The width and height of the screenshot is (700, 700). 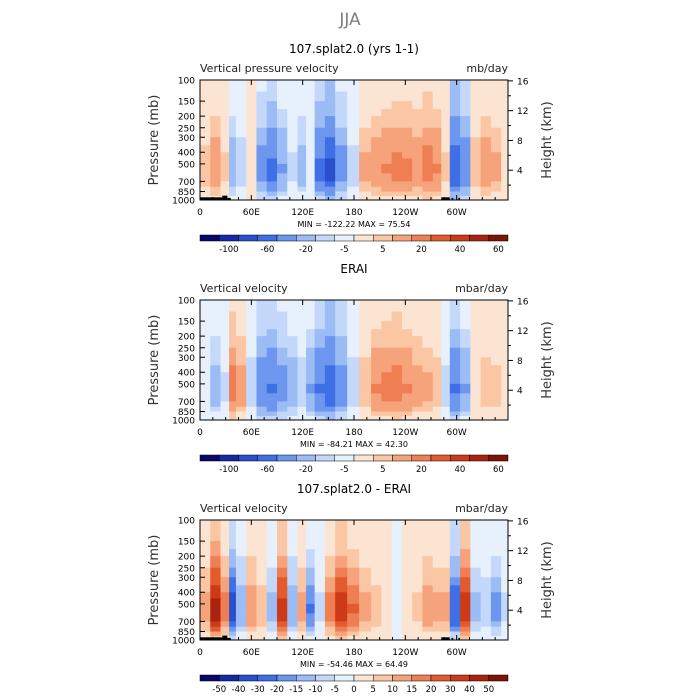 What do you see at coordinates (456, 433) in the screenshot?
I see `x-tick-label: 60W` at bounding box center [456, 433].